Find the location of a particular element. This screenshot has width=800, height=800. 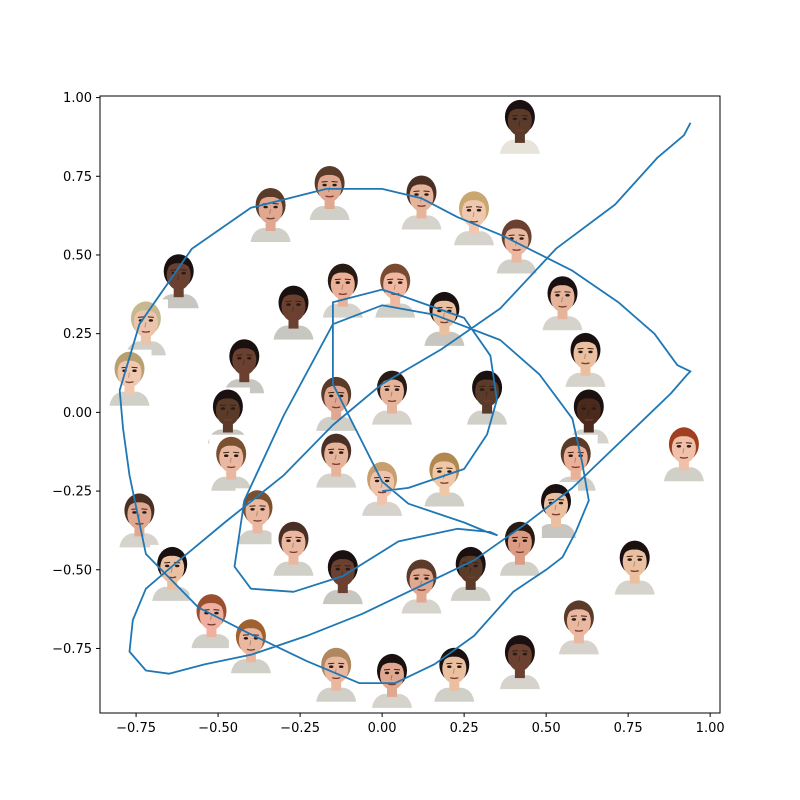

x-tick-label: −0.50 is located at coordinates (218, 728).